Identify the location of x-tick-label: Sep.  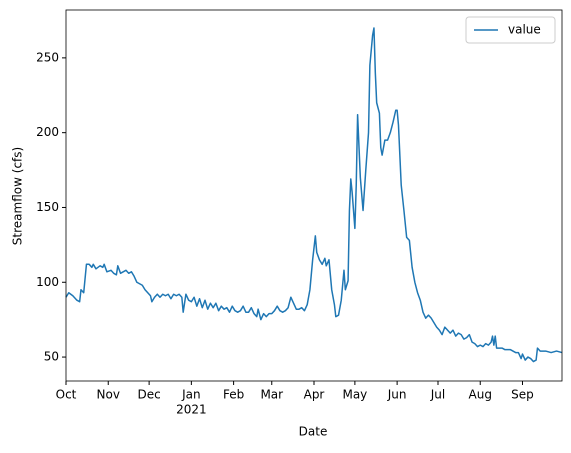
(522, 395).